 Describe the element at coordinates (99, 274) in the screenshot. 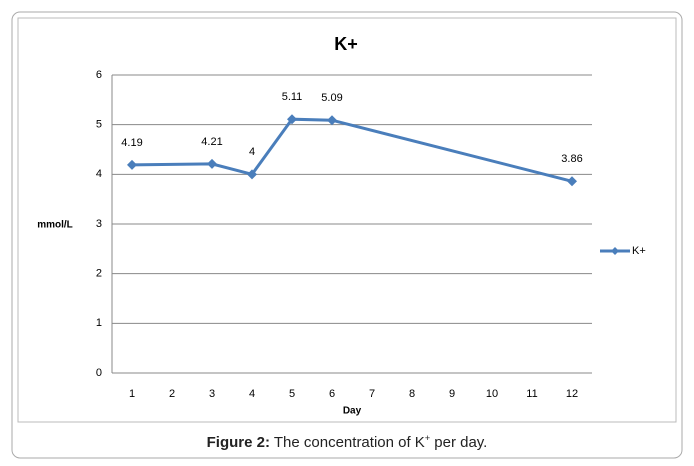

I see `y-tick-label: 2` at that location.